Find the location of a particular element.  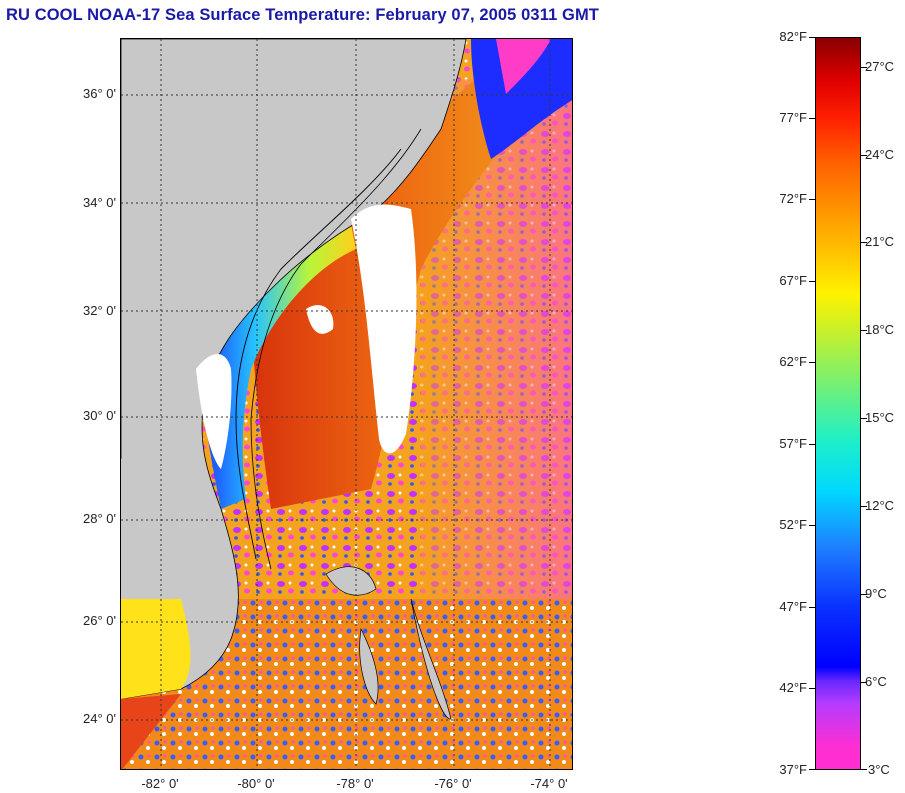

lat-label-34: 34° 0' is located at coordinates (99, 202).